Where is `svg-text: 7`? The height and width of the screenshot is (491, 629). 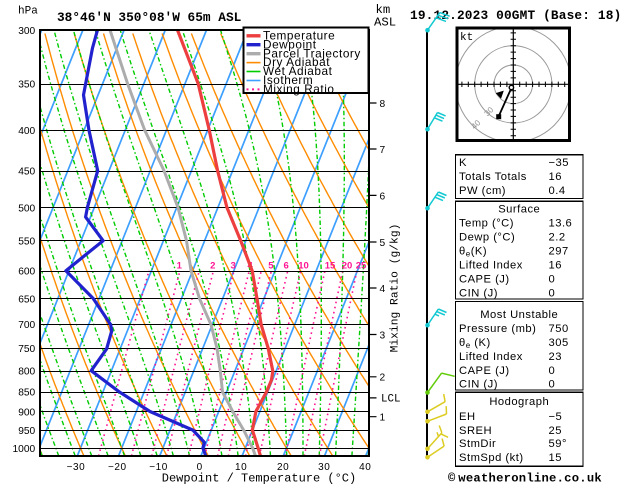
svg-text: 7 is located at coordinates (383, 150).